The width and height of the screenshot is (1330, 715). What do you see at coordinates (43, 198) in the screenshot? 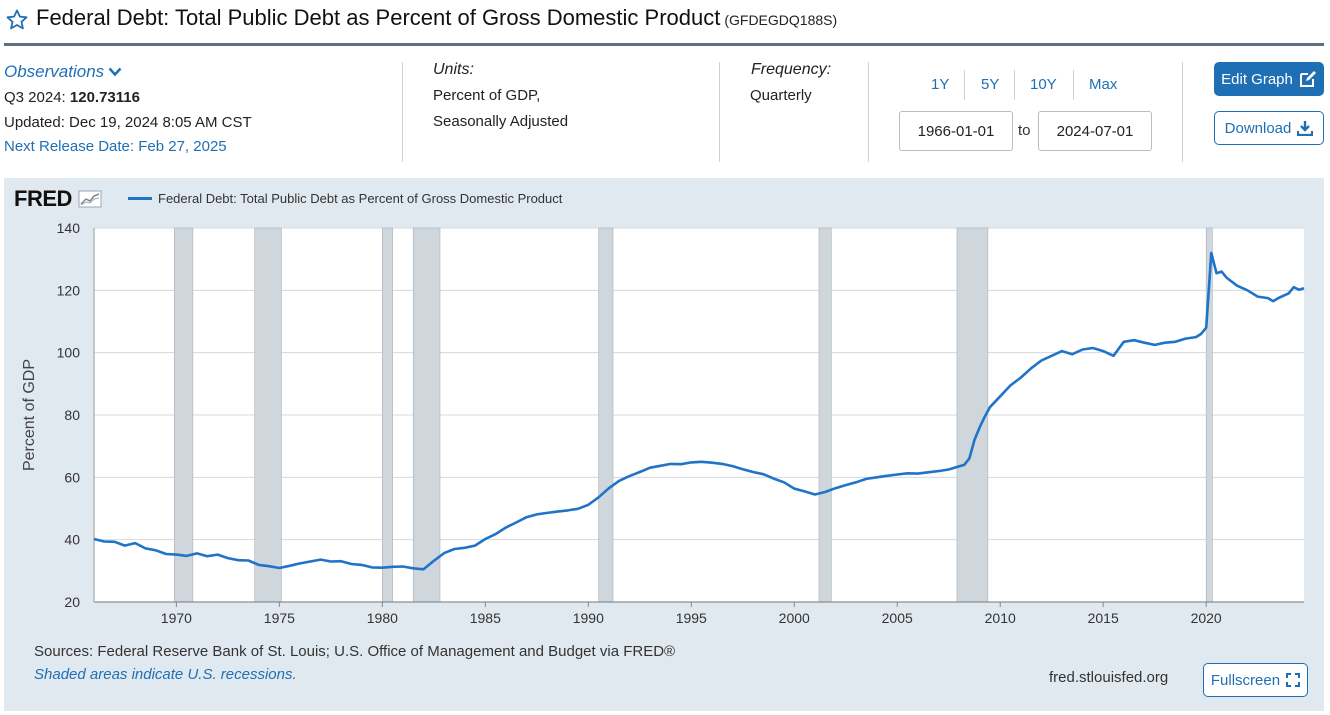
I see `fred-logo-text: FRED` at bounding box center [43, 198].